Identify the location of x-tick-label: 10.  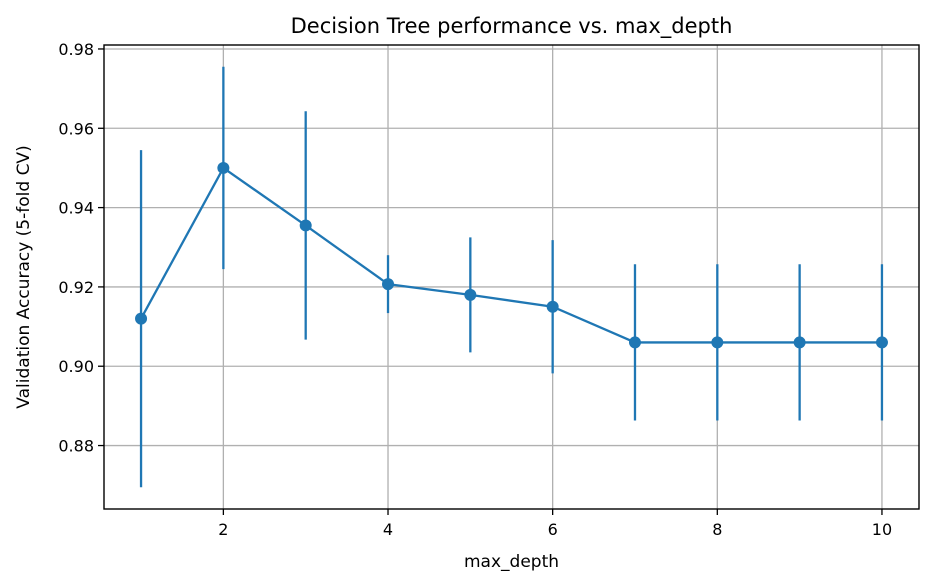
(882, 529).